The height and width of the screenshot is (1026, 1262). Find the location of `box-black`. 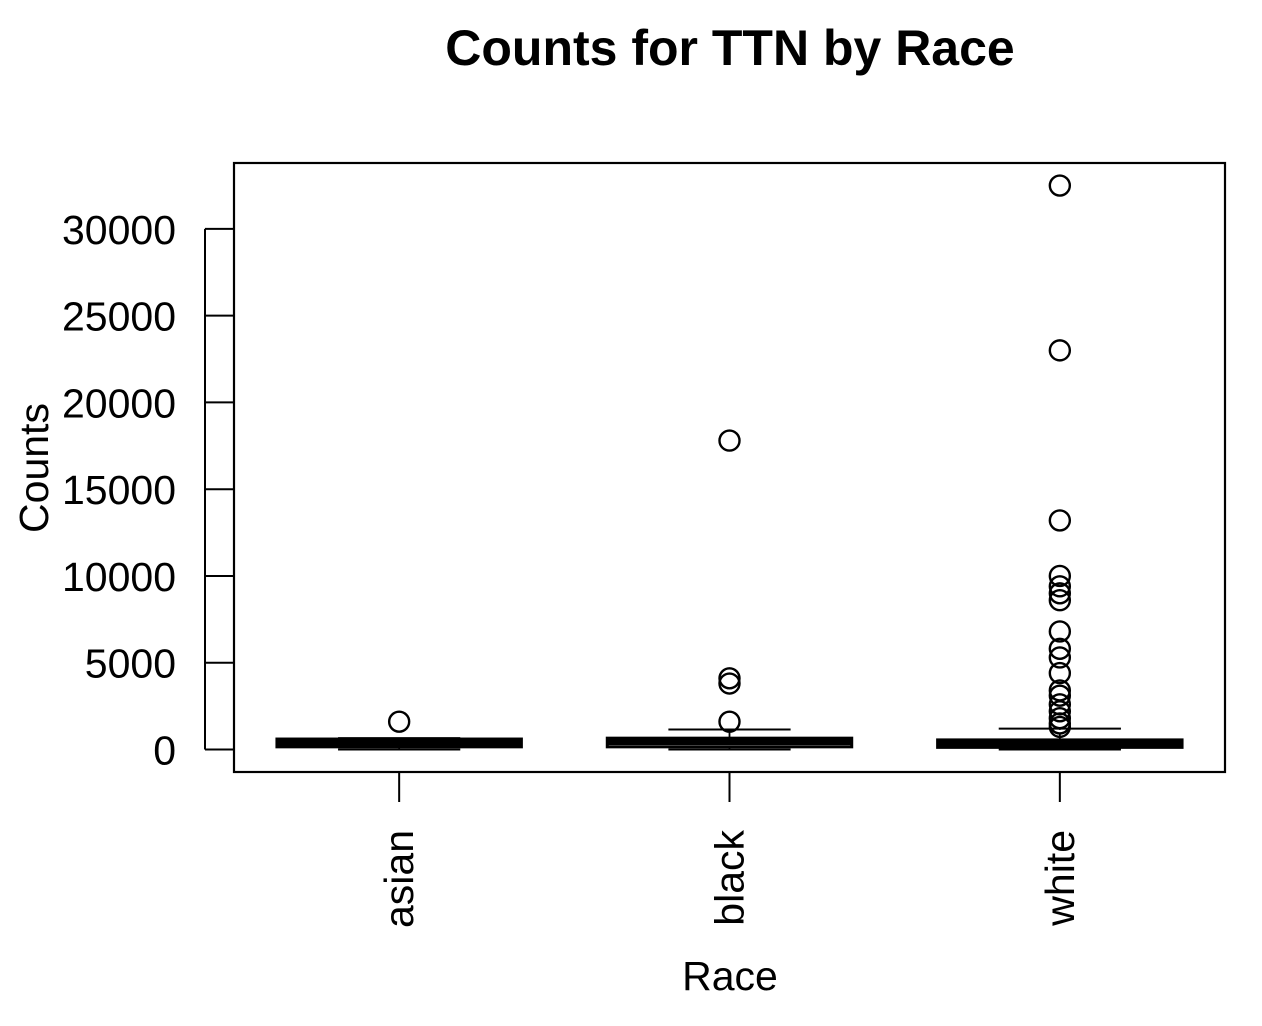

box-black is located at coordinates (729, 590).